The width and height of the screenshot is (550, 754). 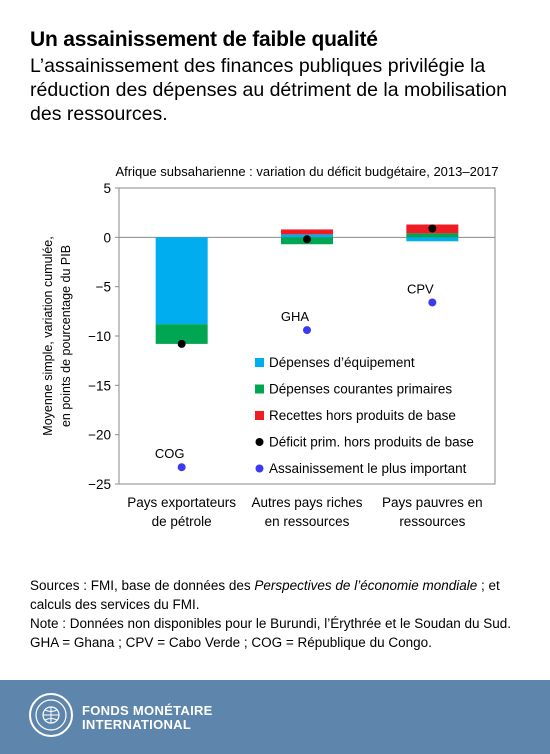 What do you see at coordinates (360, 389) in the screenshot?
I see `legend-label: Dépenses courantes primaires` at bounding box center [360, 389].